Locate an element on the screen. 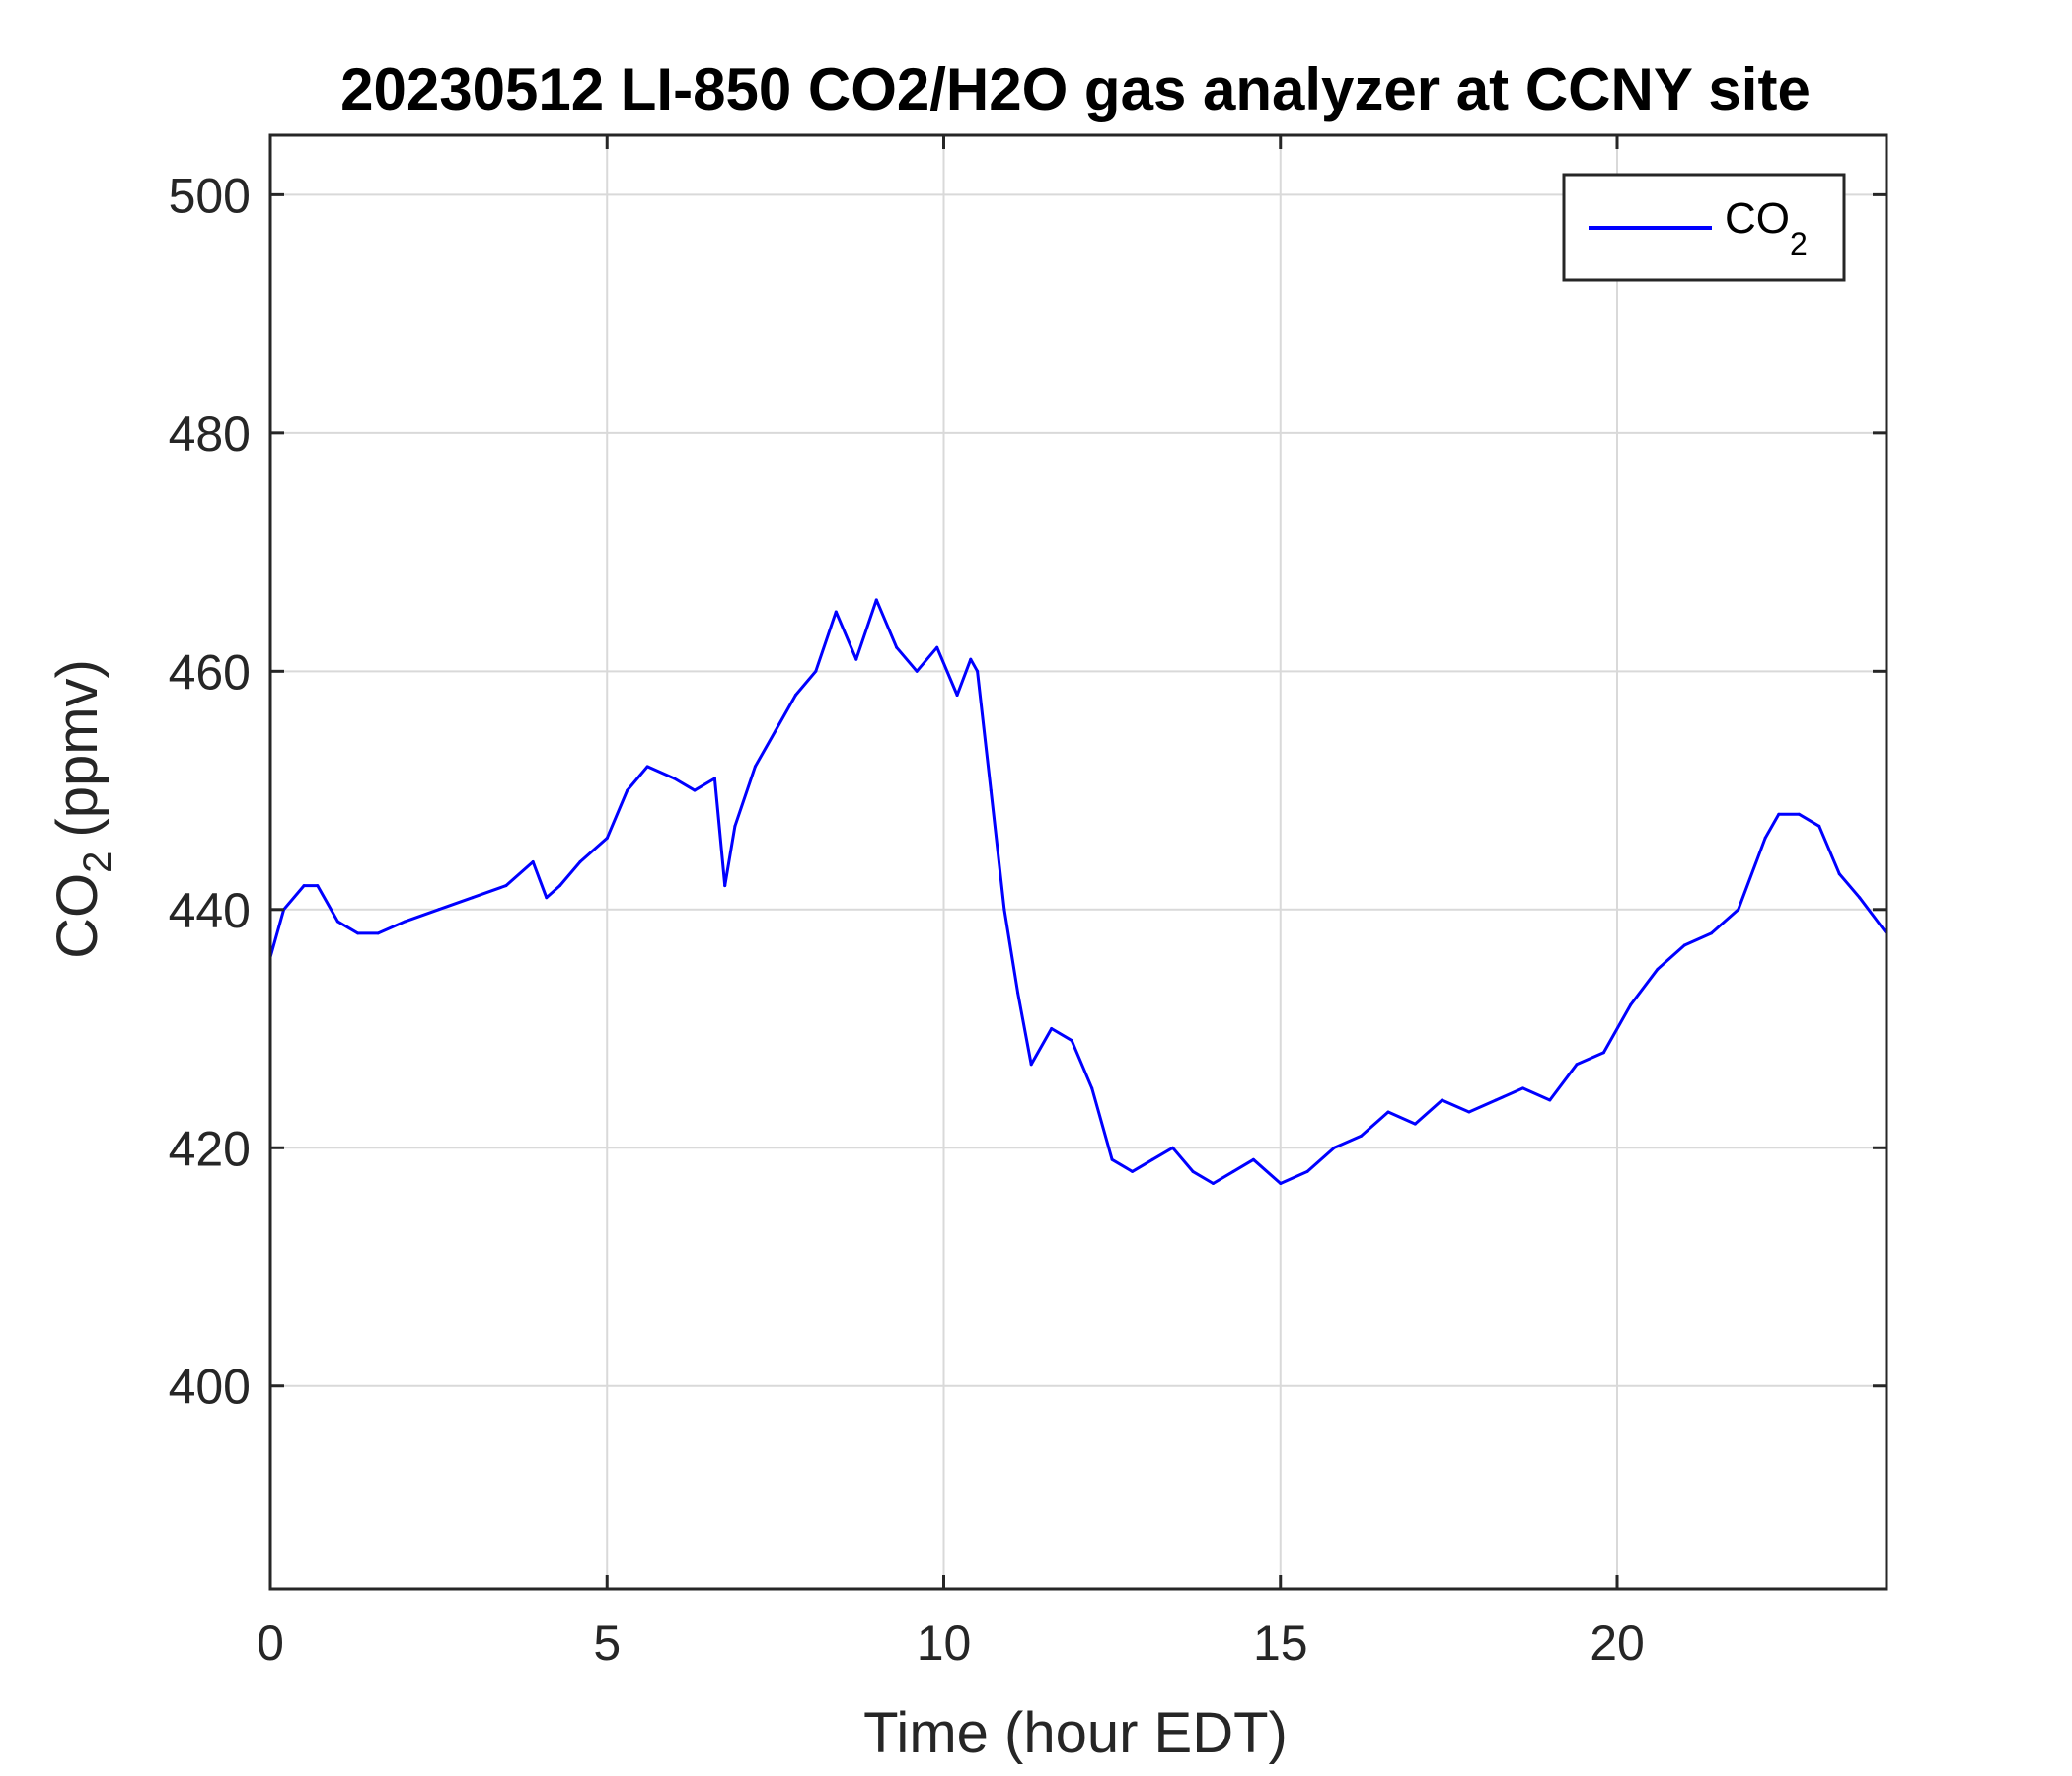 The width and height of the screenshot is (2072, 1776). y-axis-title-main: CO is located at coordinates (78, 916).